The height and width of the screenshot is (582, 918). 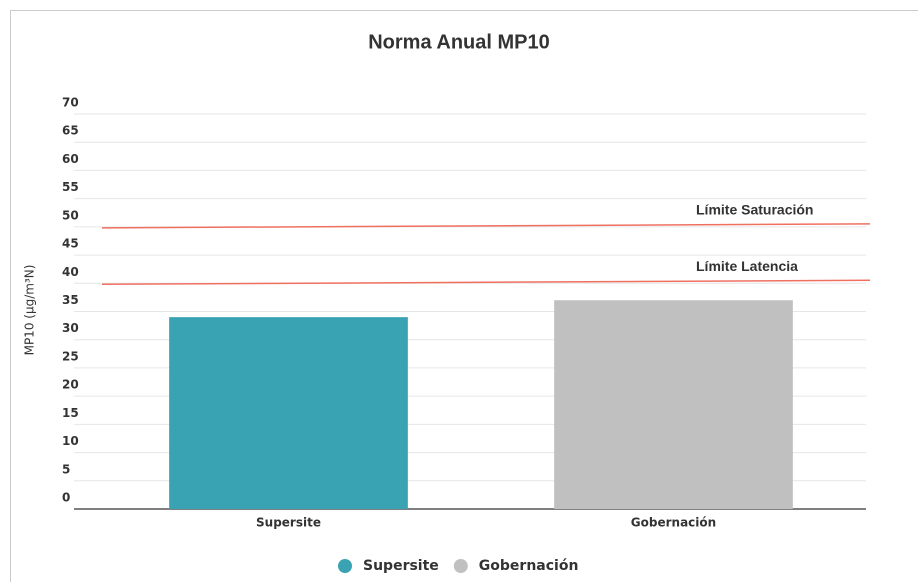 What do you see at coordinates (70, 328) in the screenshot?
I see `y-tick-label: 30` at bounding box center [70, 328].